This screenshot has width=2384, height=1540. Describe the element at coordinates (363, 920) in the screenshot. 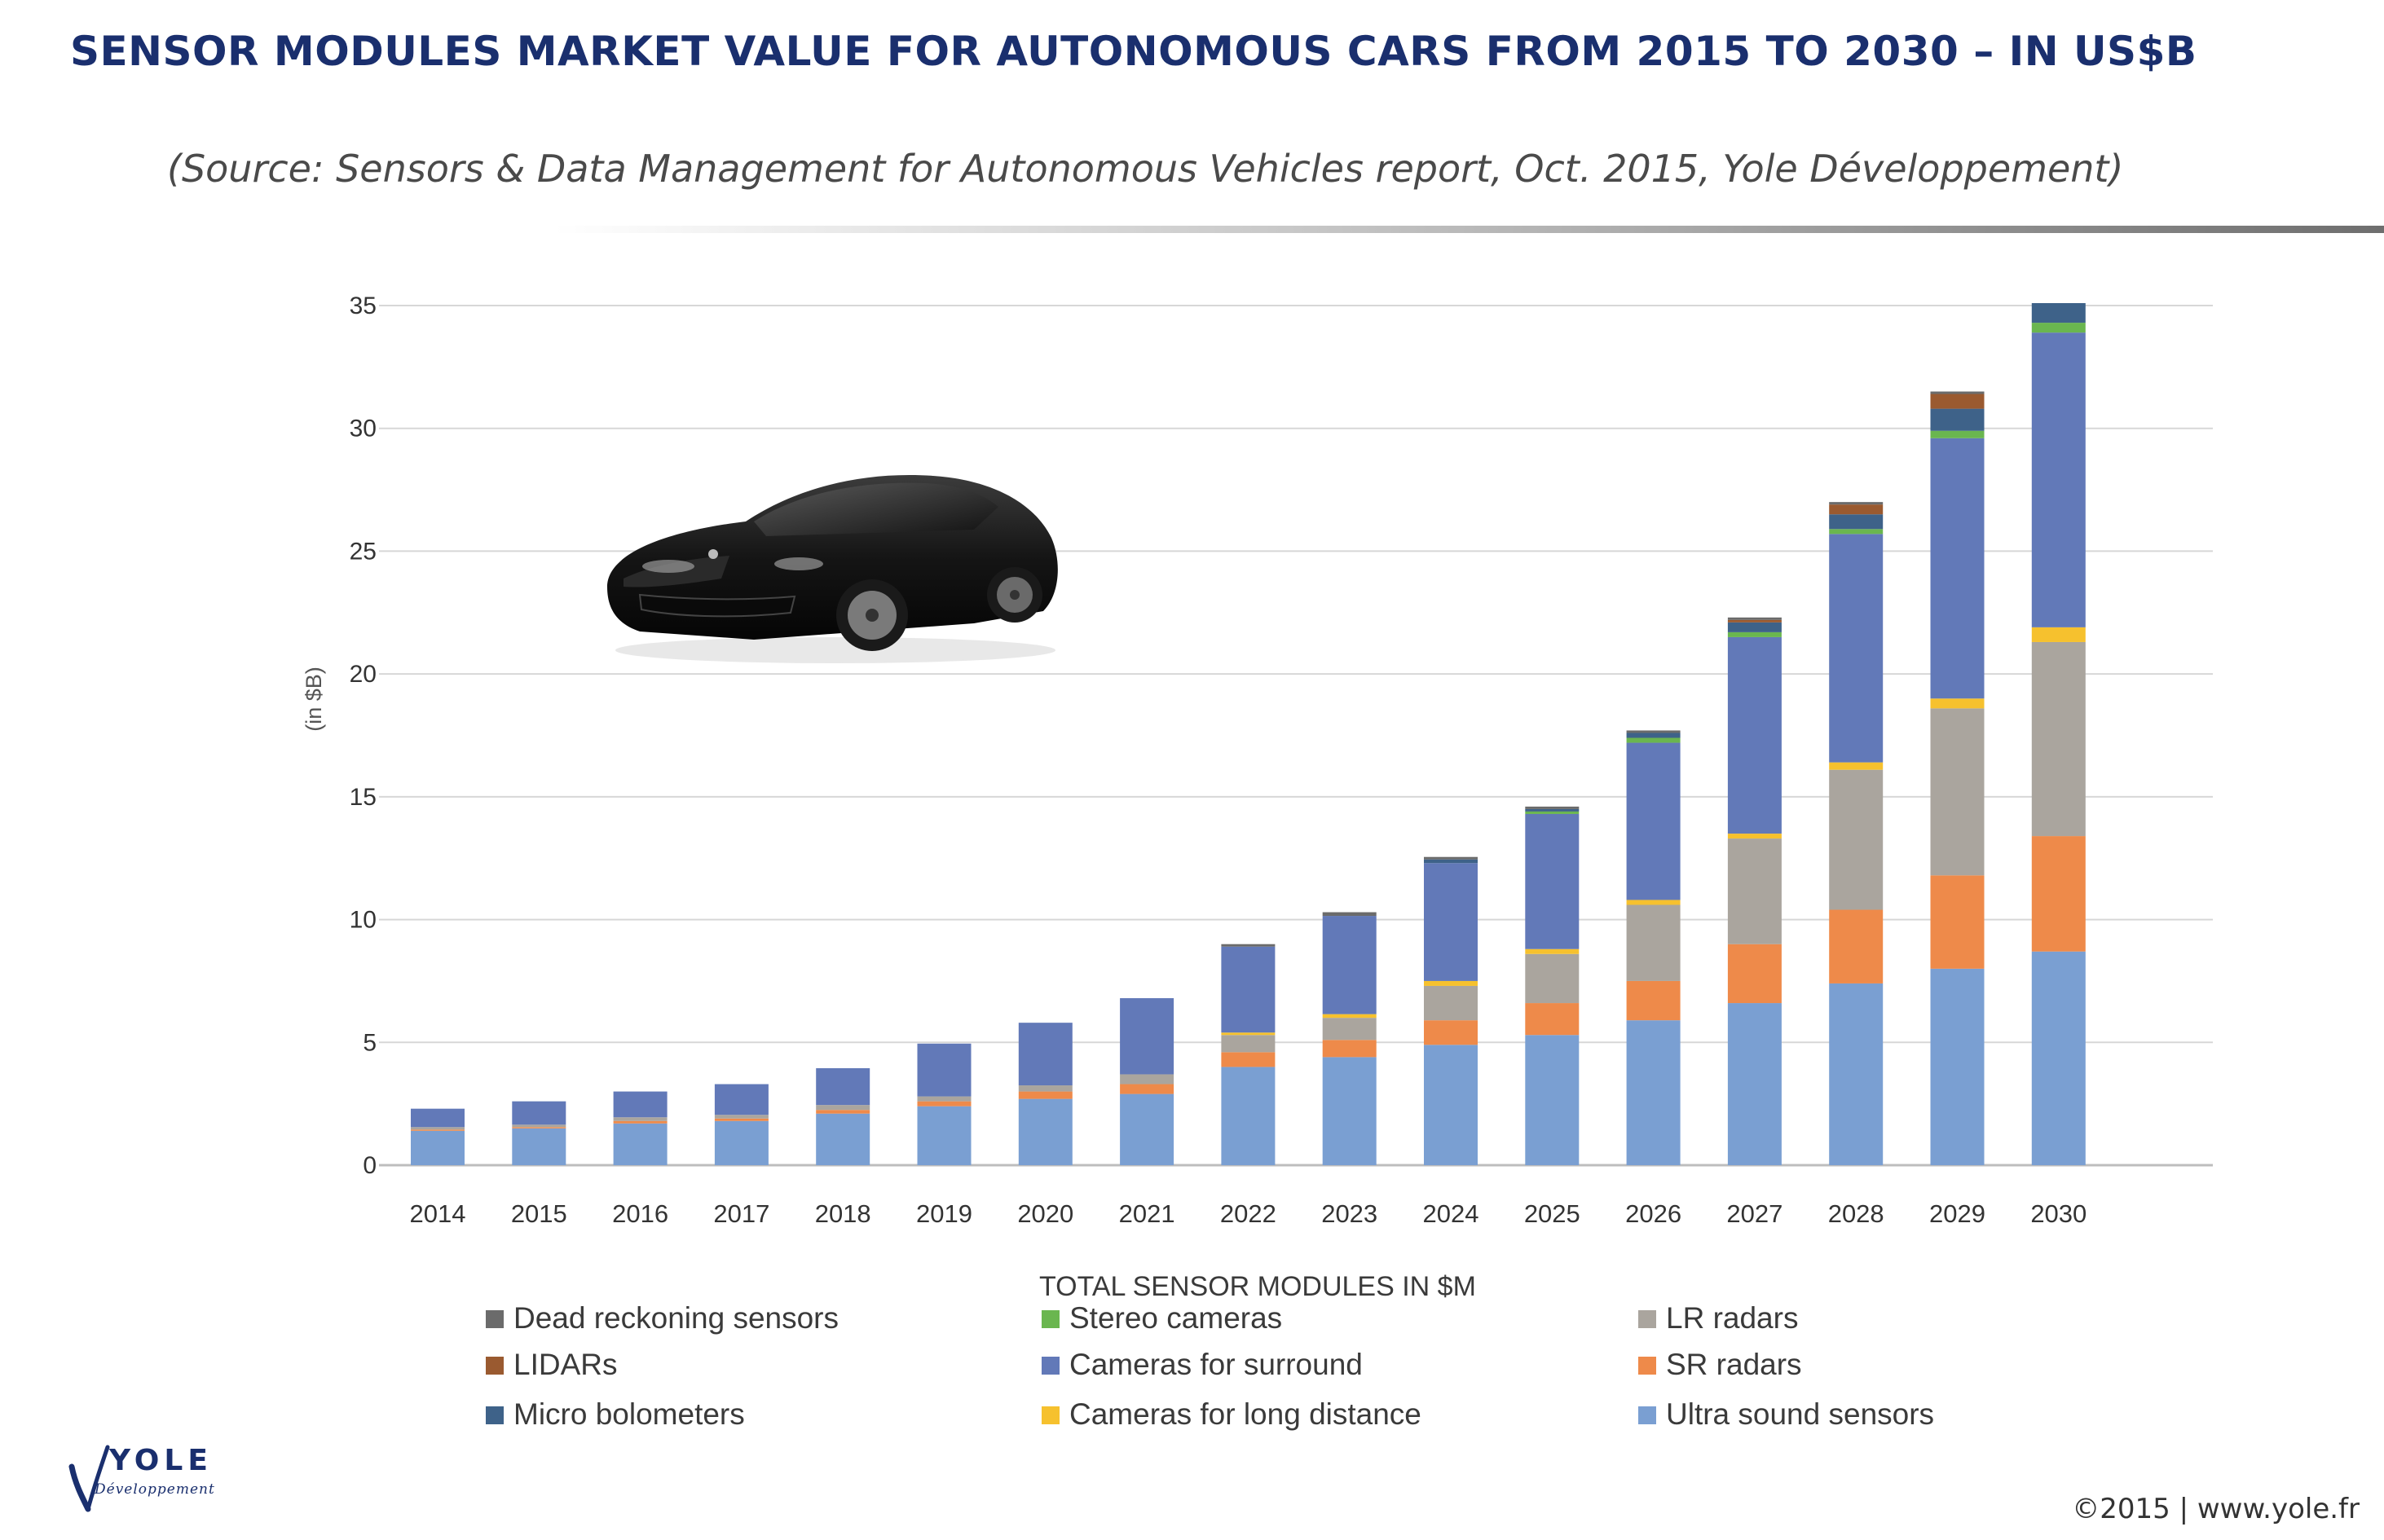

I see `y-tick-label: 10` at that location.